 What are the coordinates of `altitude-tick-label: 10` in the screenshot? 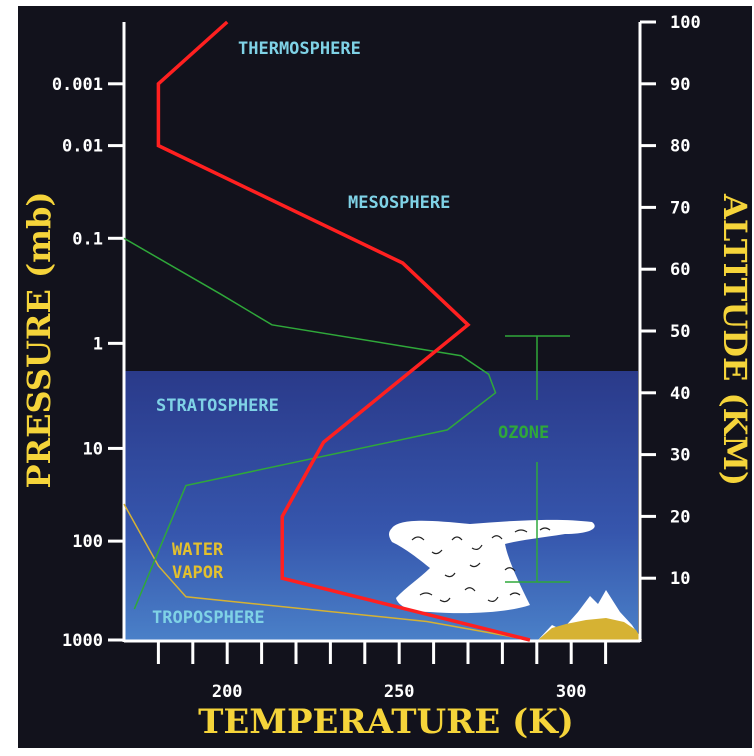 It's located at (680, 579).